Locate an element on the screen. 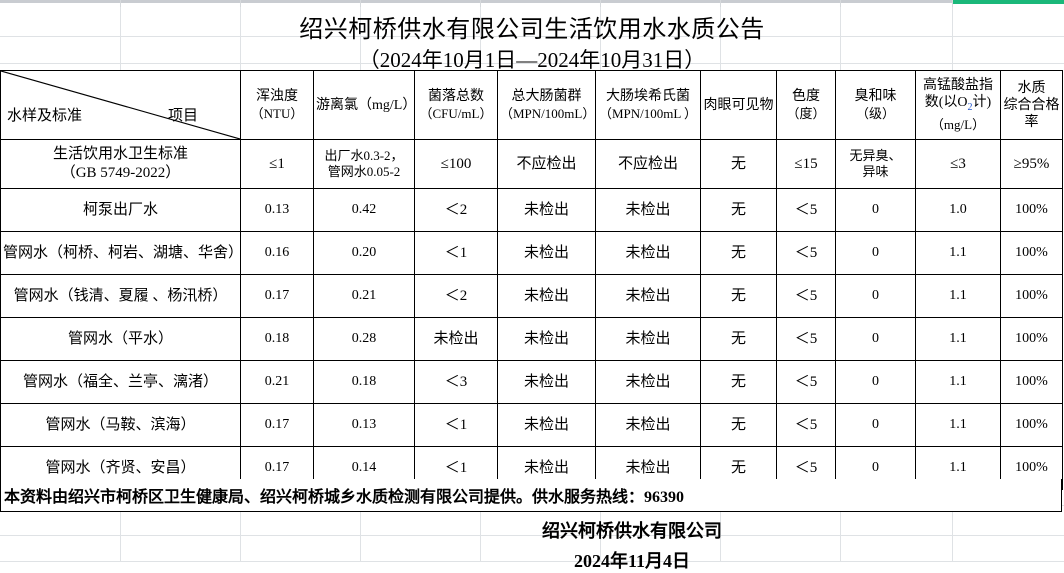  standard-value-cell: 出厂水0.3-2， 管网水0.05-2 is located at coordinates (364, 164).